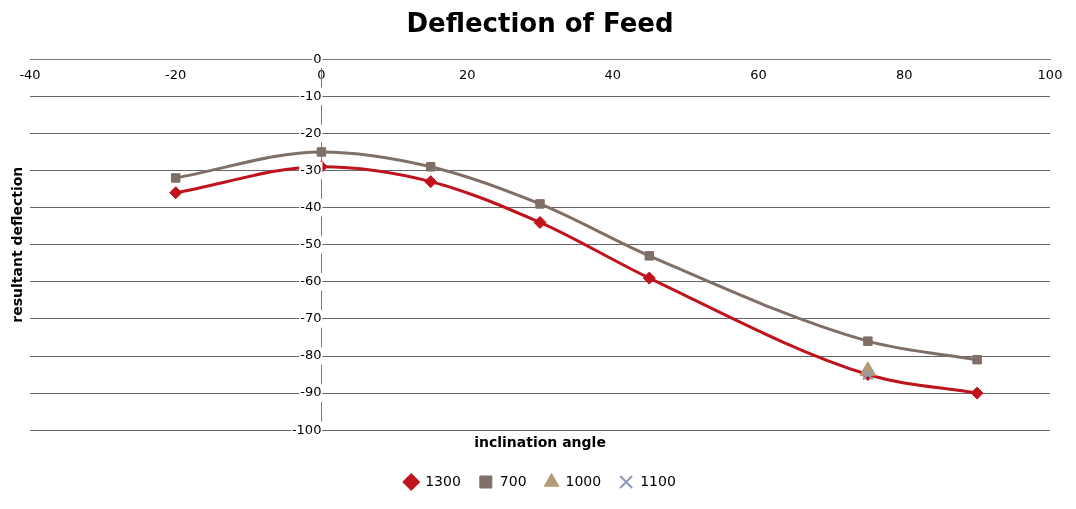 The height and width of the screenshot is (509, 1076). Describe the element at coordinates (583, 480) in the screenshot. I see `legend-label: 1000` at that location.